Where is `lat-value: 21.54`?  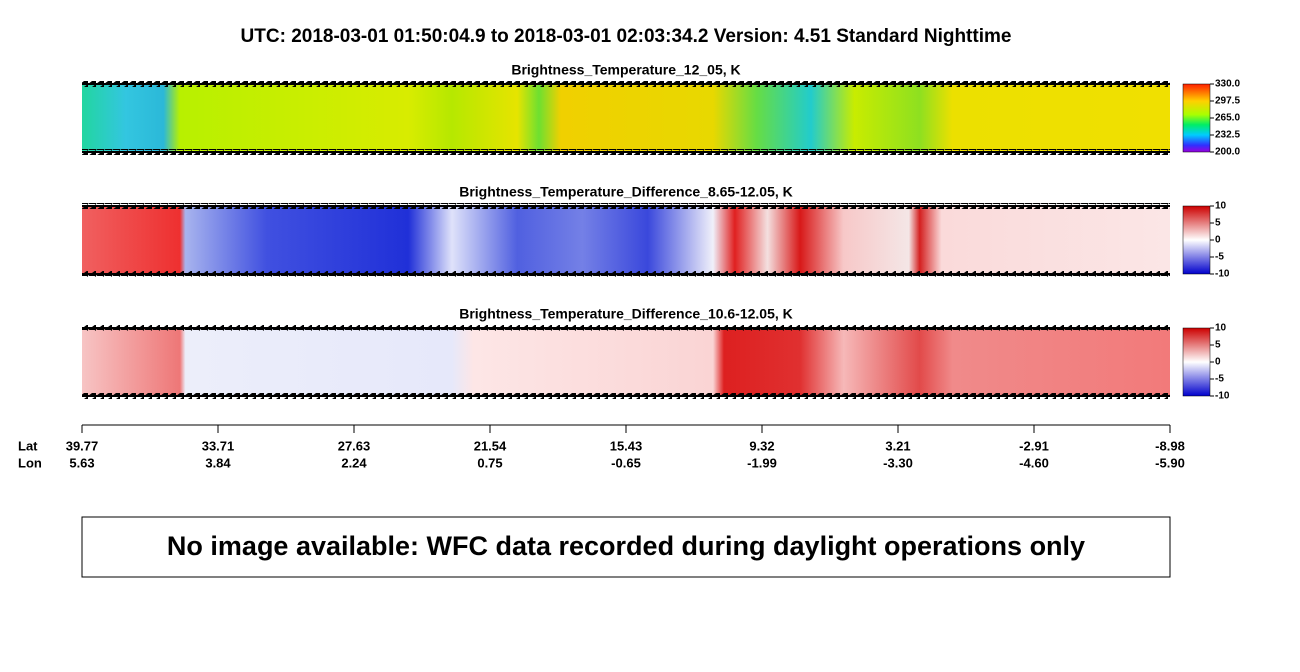
lat-value: 21.54 is located at coordinates (490, 445).